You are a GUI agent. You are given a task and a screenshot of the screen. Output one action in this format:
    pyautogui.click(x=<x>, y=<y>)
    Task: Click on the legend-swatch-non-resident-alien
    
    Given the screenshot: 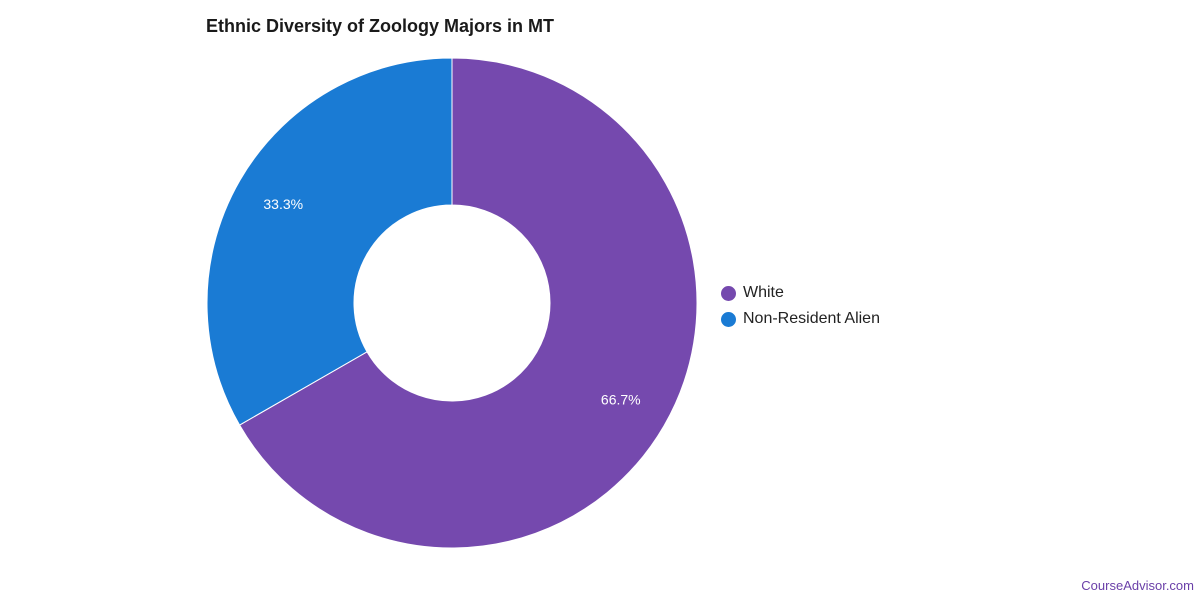 What is the action you would take?
    pyautogui.click(x=728, y=319)
    